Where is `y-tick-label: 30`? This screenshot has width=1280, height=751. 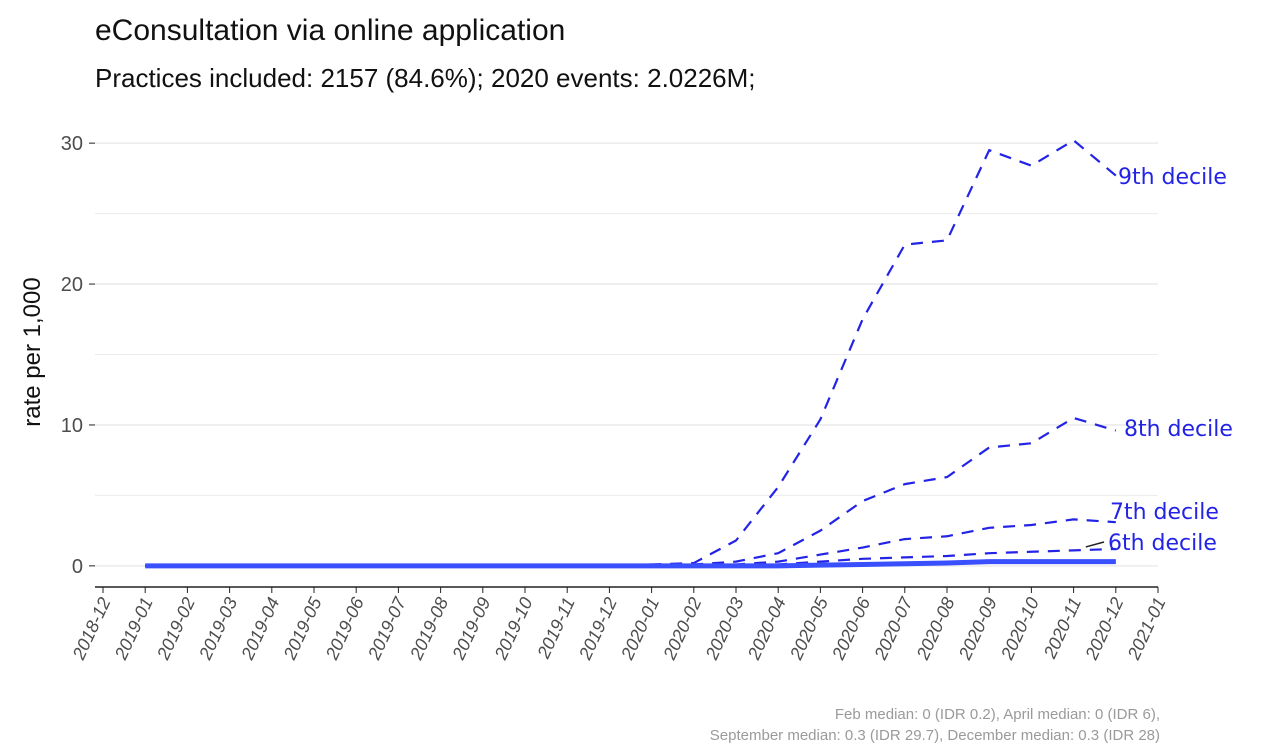 y-tick-label: 30 is located at coordinates (72, 144).